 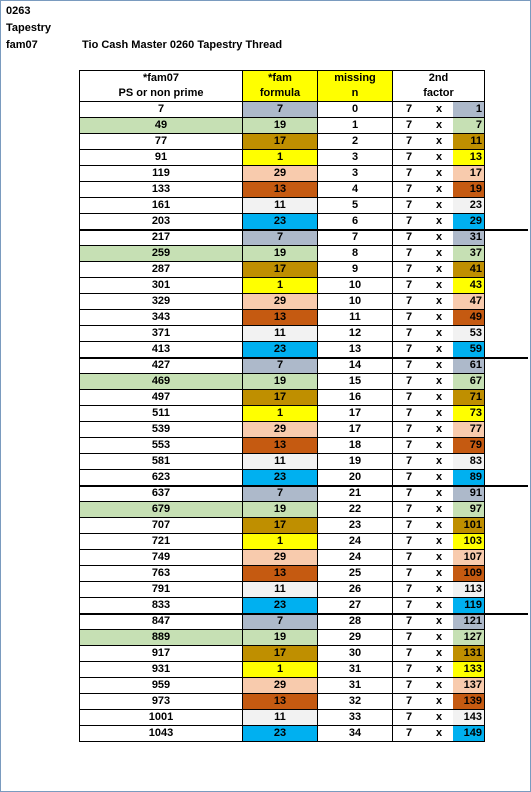 I want to click on factor-cell: 101, so click(x=469, y=525).